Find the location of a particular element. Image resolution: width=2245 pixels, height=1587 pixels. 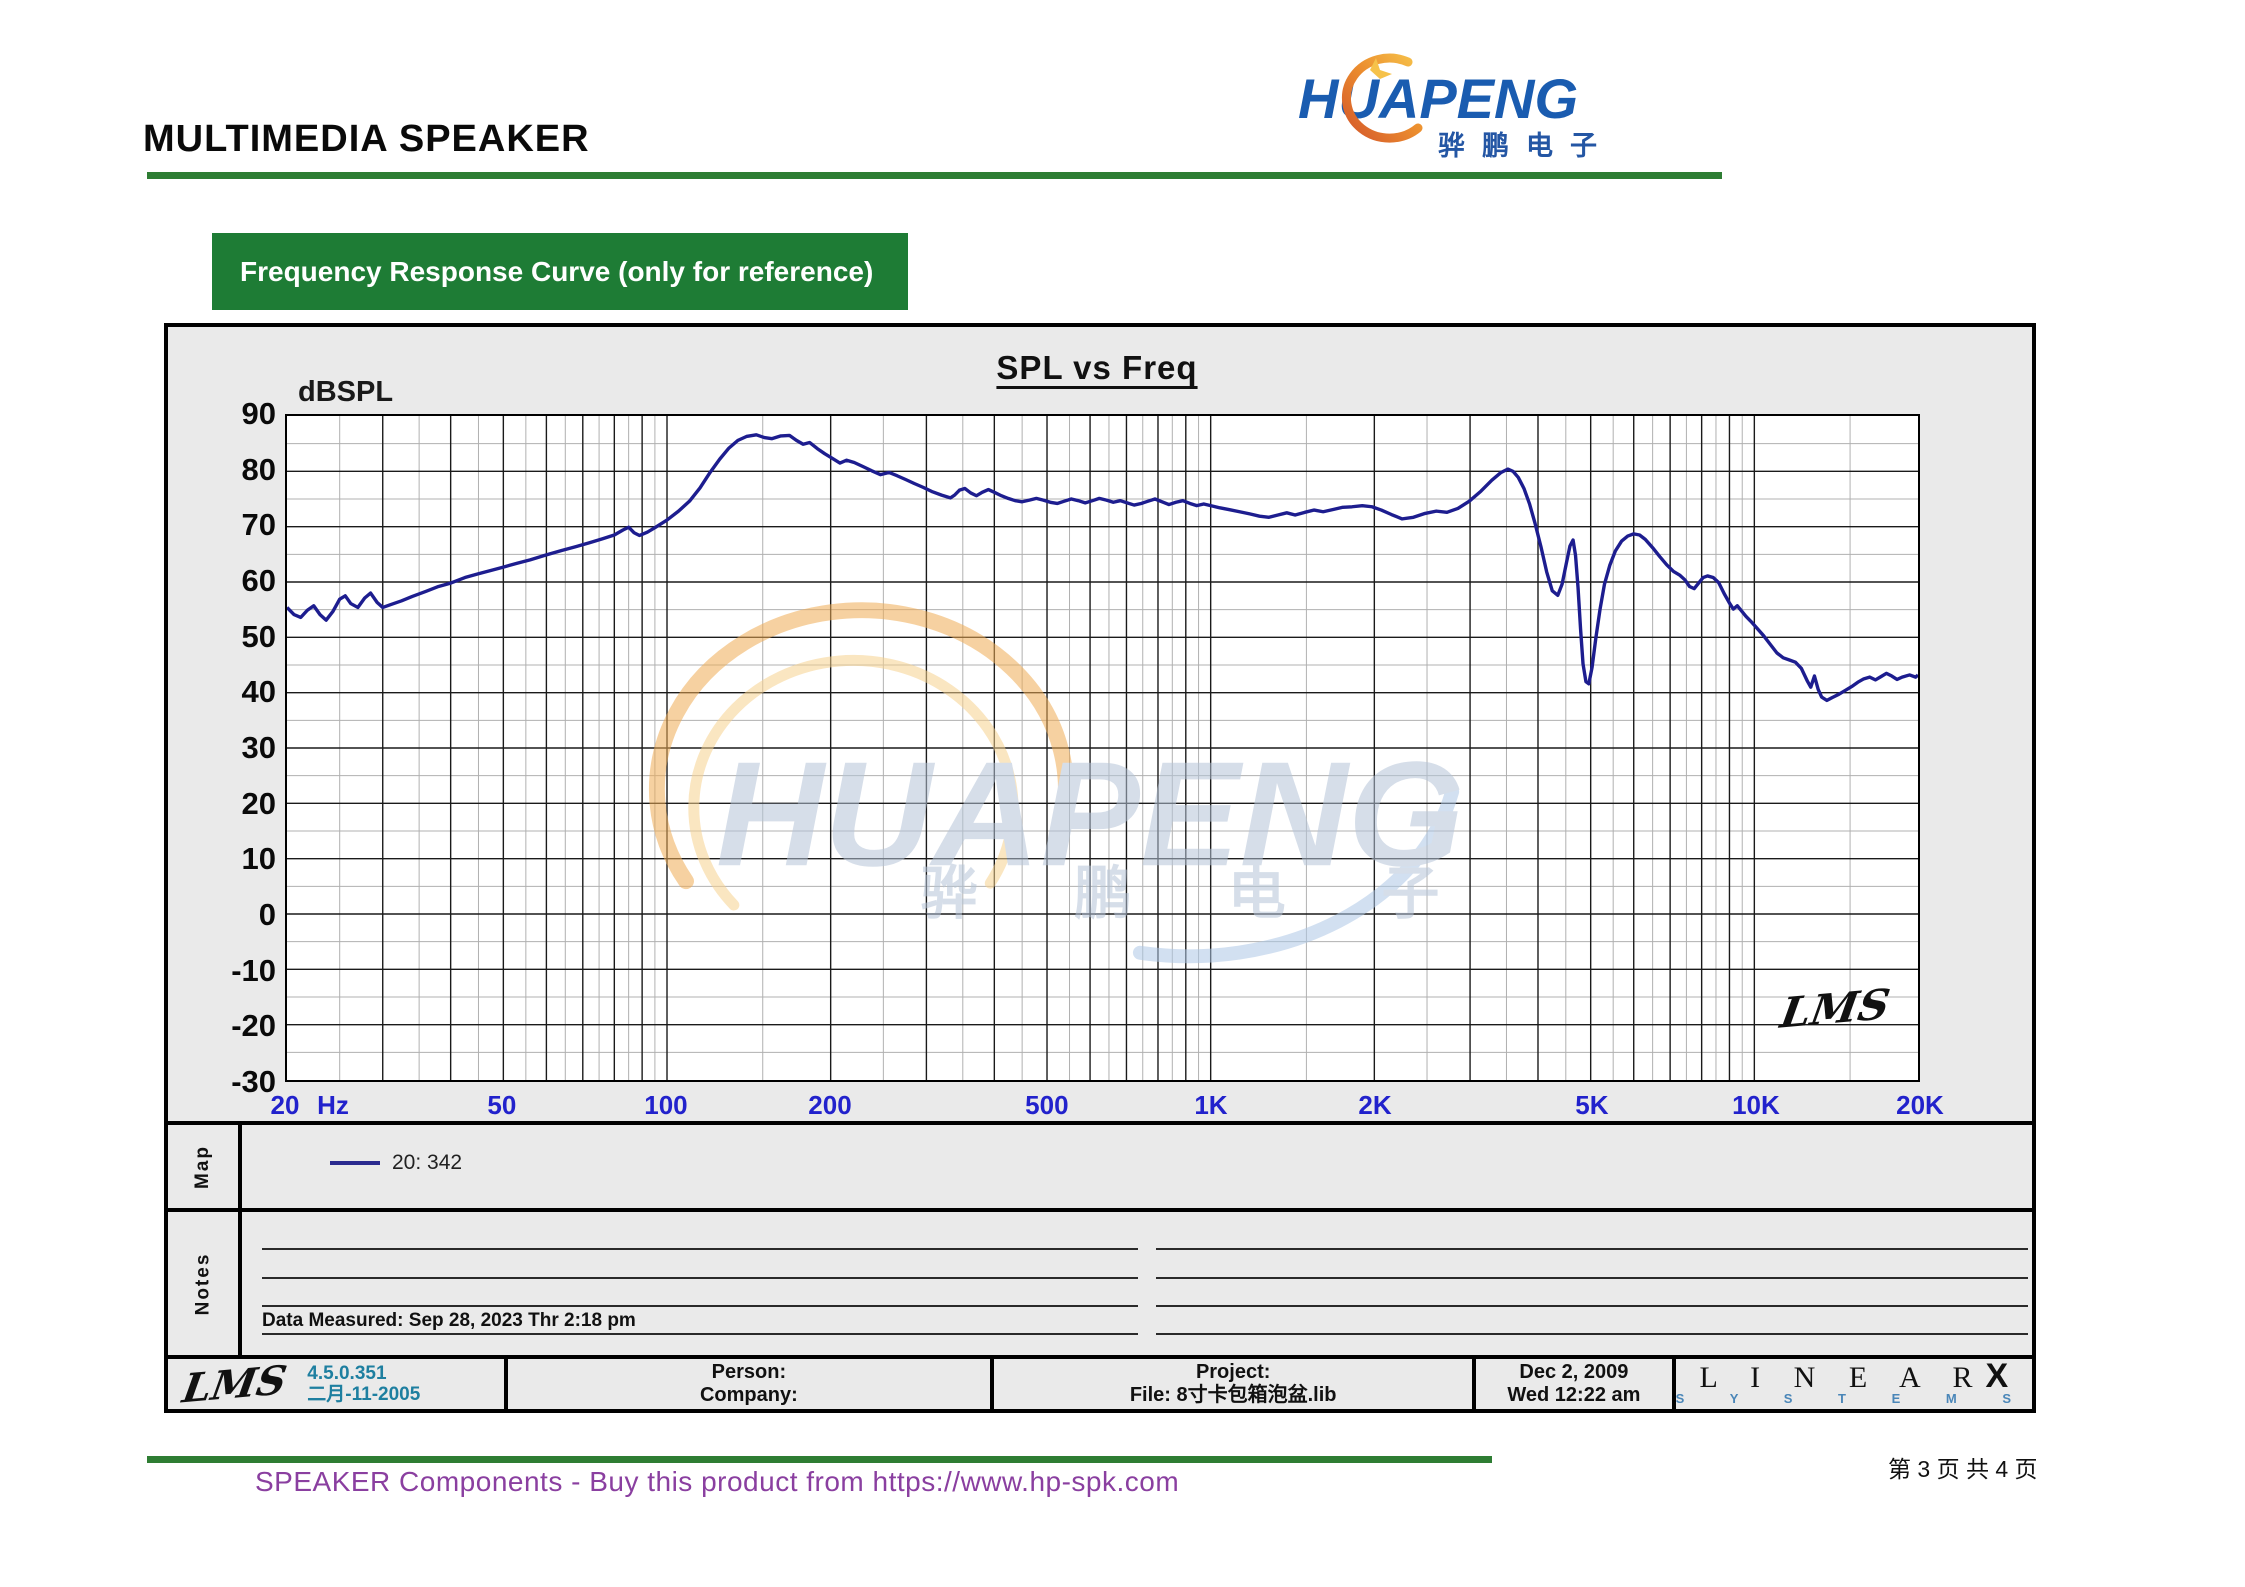

linearx-text: L I N E A R is located at coordinates (1842, 1377).